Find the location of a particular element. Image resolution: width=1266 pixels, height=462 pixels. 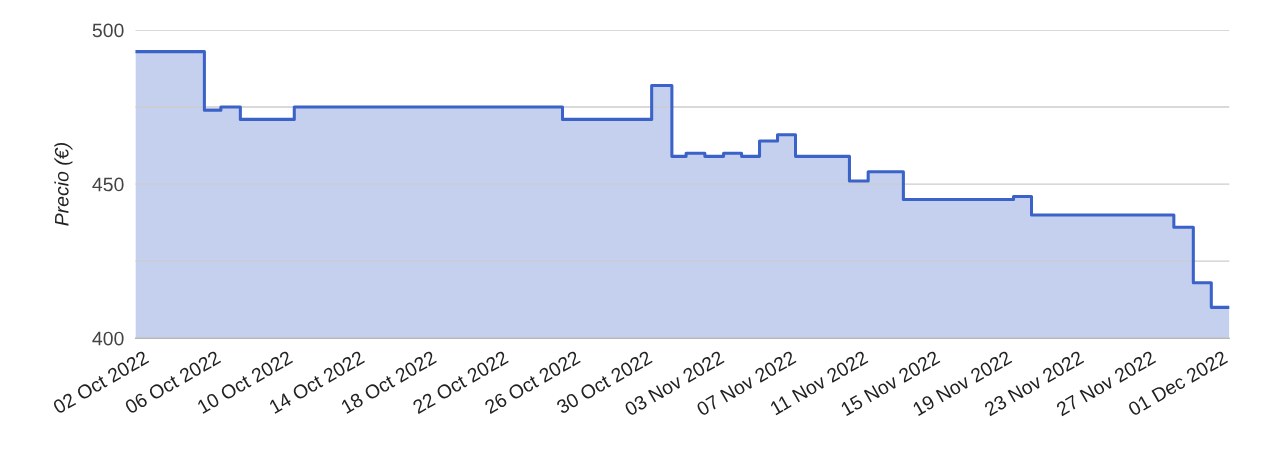

y-tick-label: 500 is located at coordinates (108, 30).